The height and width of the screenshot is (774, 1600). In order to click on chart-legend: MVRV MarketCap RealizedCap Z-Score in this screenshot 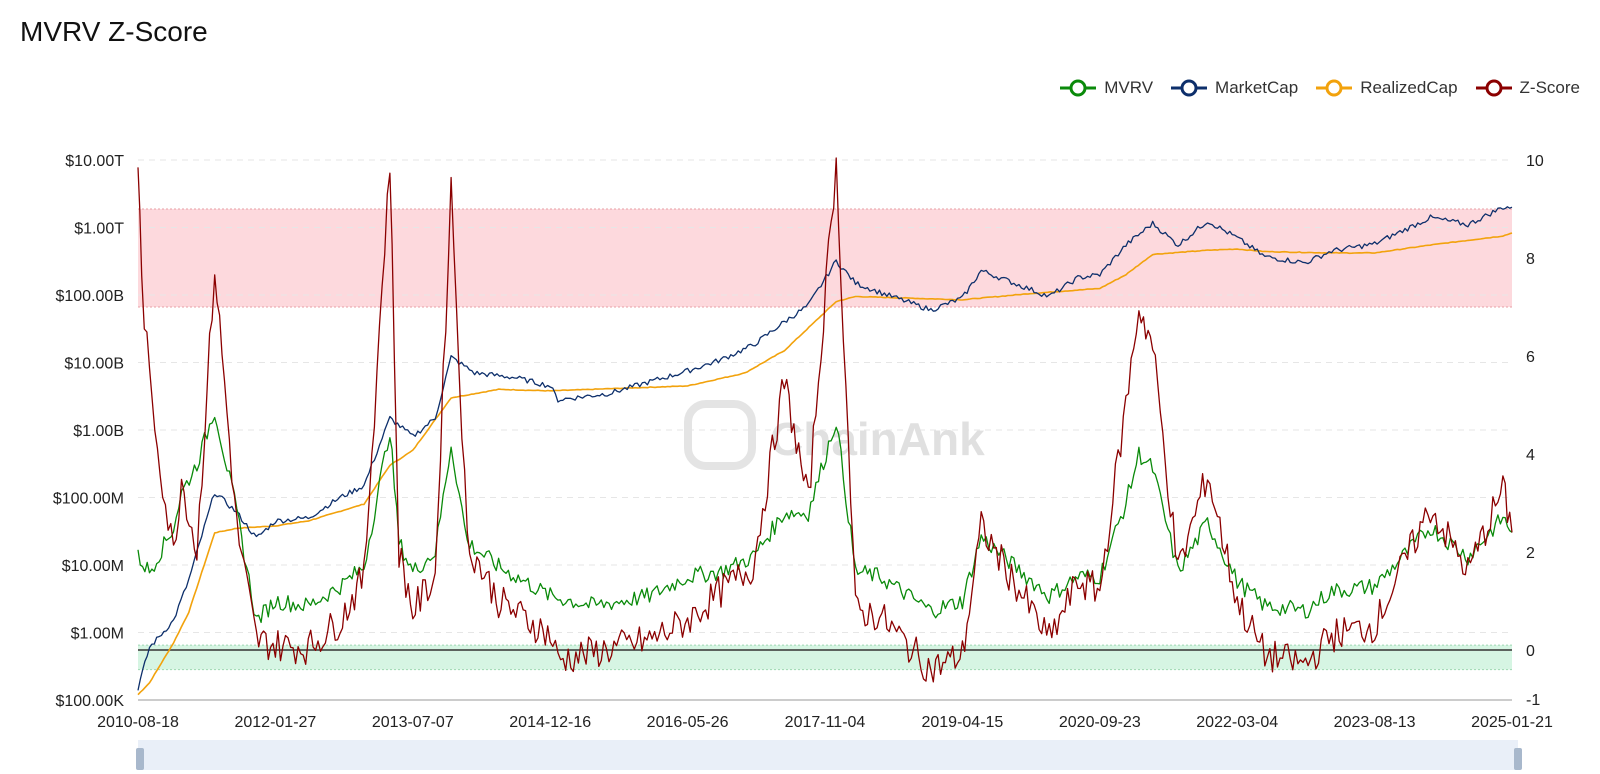, I will do `click(1320, 88)`.